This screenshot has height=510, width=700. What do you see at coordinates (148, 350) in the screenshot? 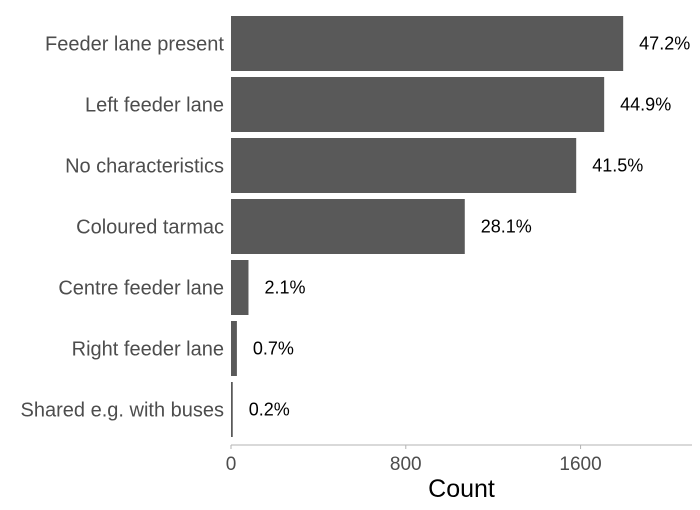
I see `category-label: Right feeder lane` at bounding box center [148, 350].